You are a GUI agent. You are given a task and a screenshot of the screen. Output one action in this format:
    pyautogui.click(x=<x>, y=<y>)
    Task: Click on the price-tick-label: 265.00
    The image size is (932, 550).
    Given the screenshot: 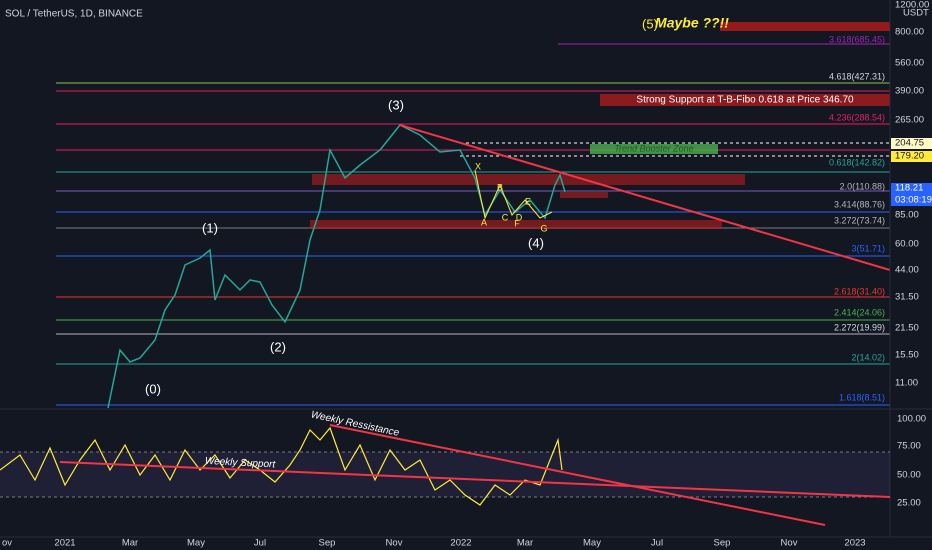 What is the action you would take?
    pyautogui.click(x=909, y=120)
    